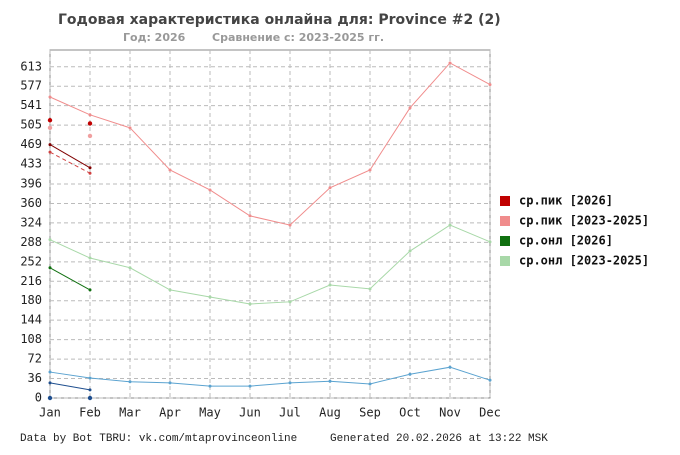 Image resolution: width=680 pixels, height=455 pixels. I want to click on y-tick-label: 396, so click(31, 184).